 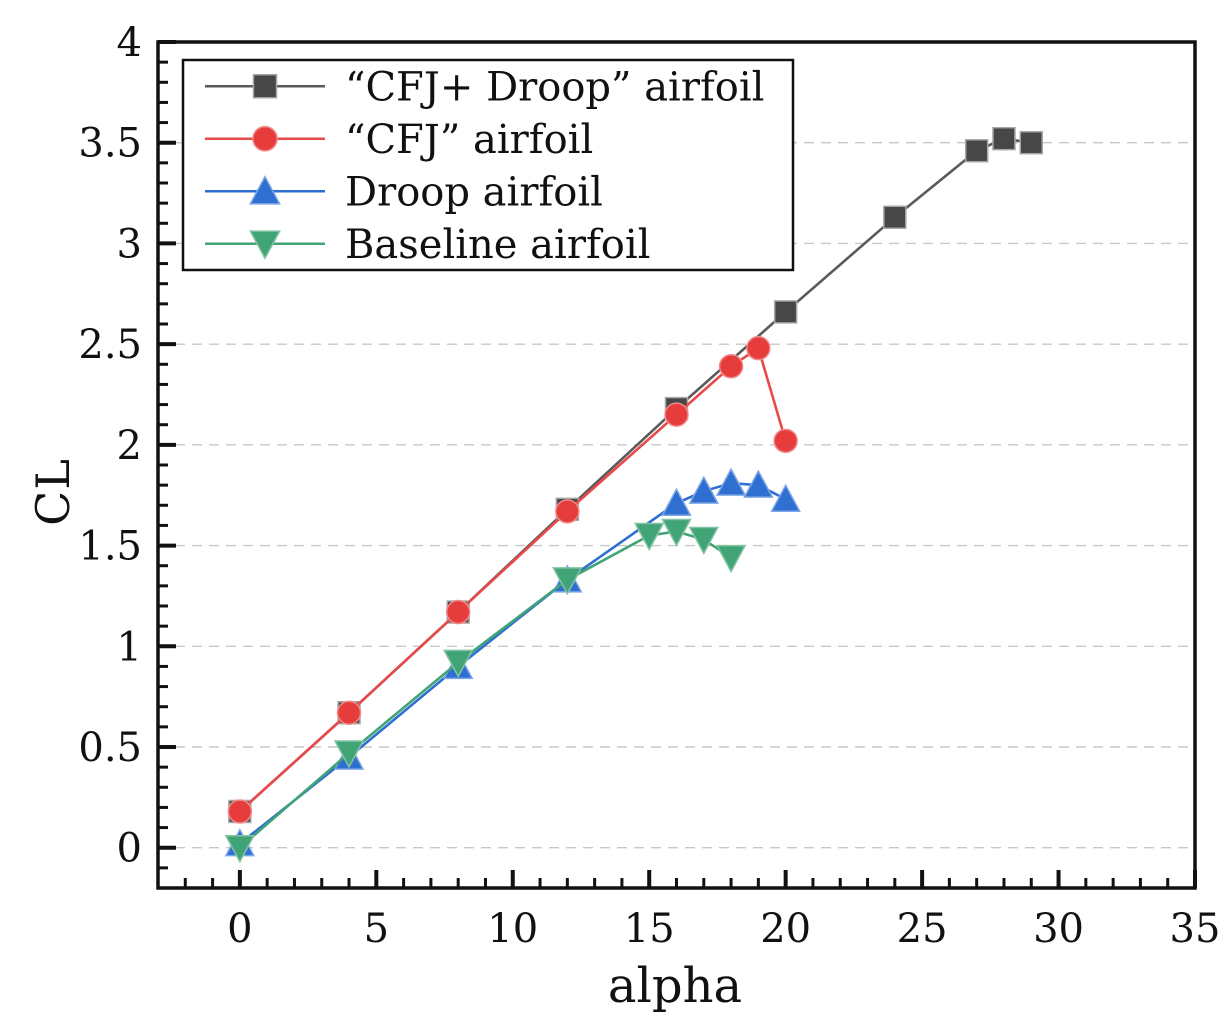 I want to click on y-tick-label: 3, so click(x=129, y=244).